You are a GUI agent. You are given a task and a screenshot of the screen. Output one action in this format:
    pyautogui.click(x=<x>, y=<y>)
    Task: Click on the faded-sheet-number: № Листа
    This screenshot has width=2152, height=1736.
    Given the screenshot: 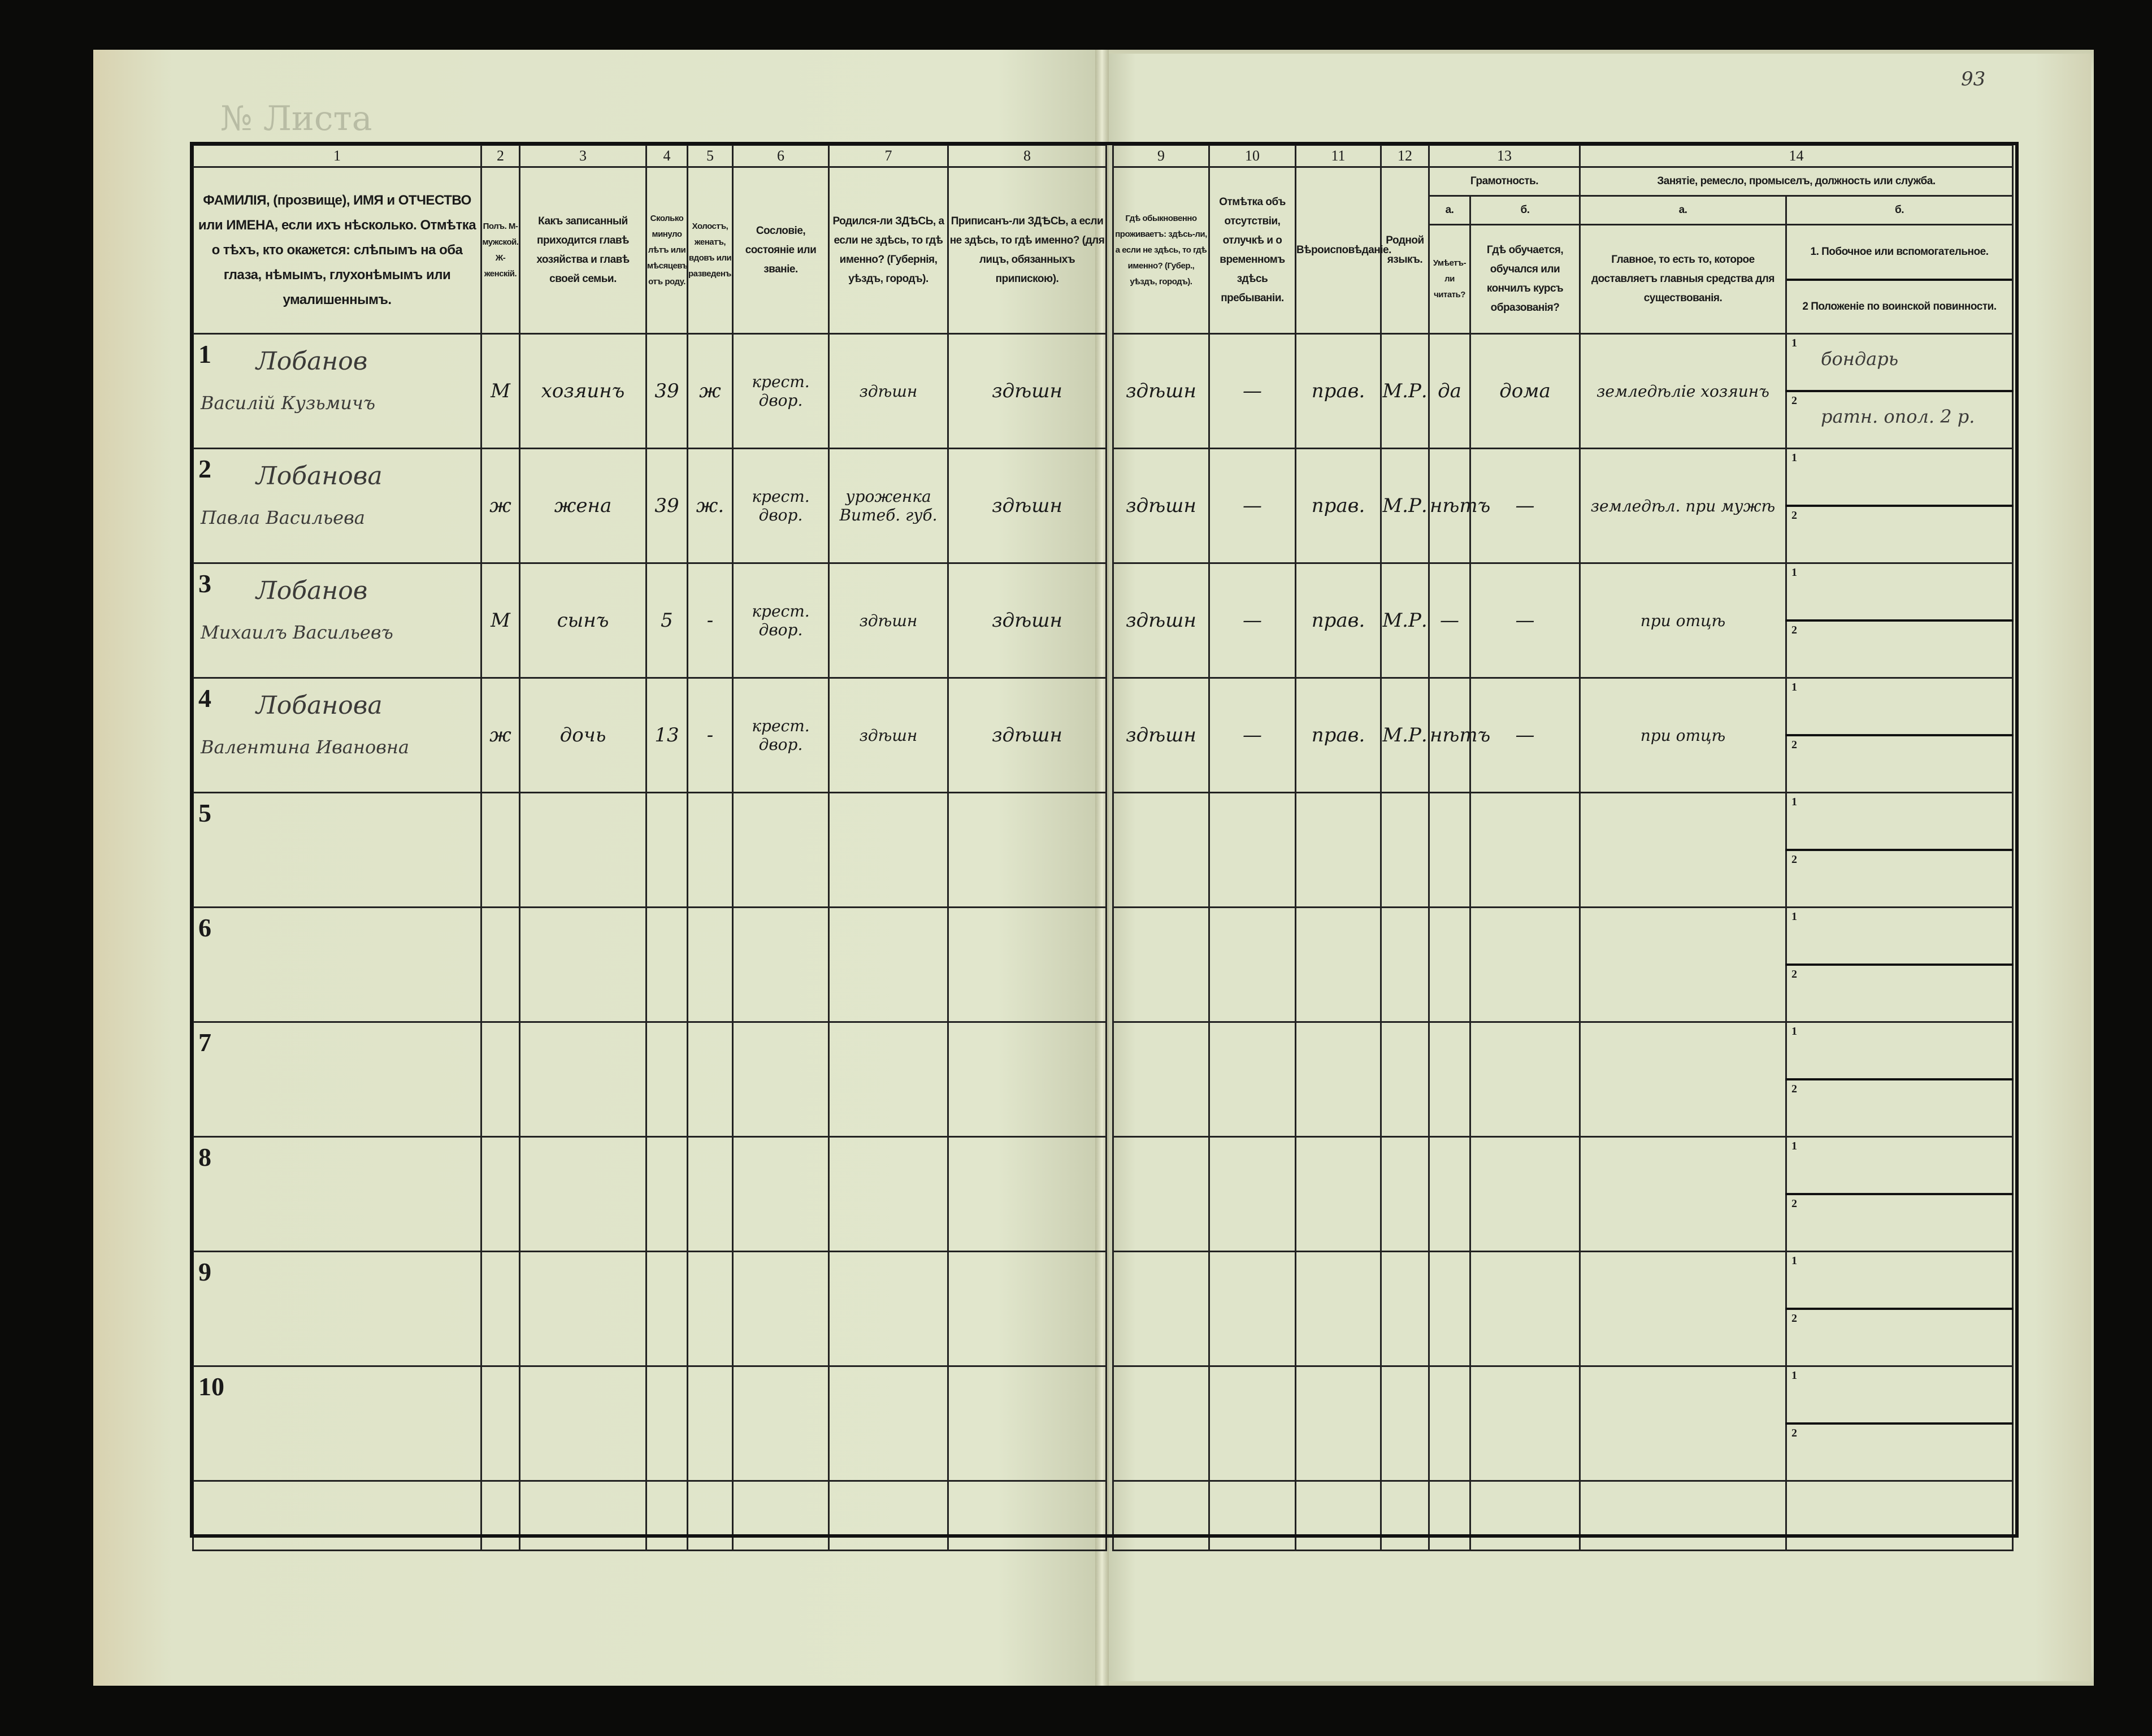 What is the action you would take?
    pyautogui.click(x=296, y=118)
    